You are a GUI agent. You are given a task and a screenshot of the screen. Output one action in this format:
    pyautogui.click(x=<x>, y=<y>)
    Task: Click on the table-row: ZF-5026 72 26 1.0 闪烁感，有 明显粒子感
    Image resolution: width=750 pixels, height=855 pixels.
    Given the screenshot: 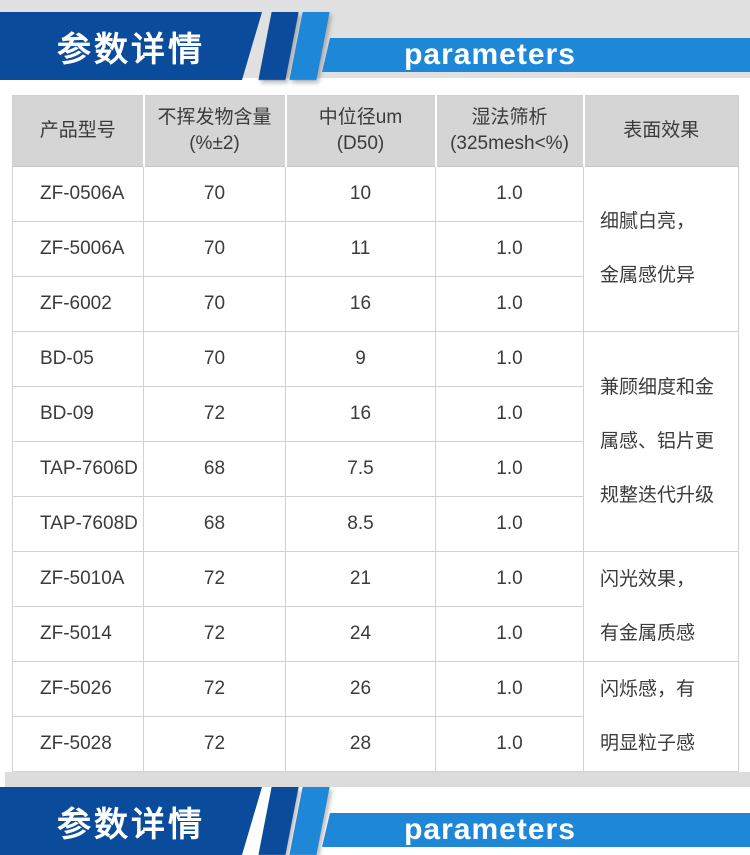 What is the action you would take?
    pyautogui.click(x=375, y=716)
    